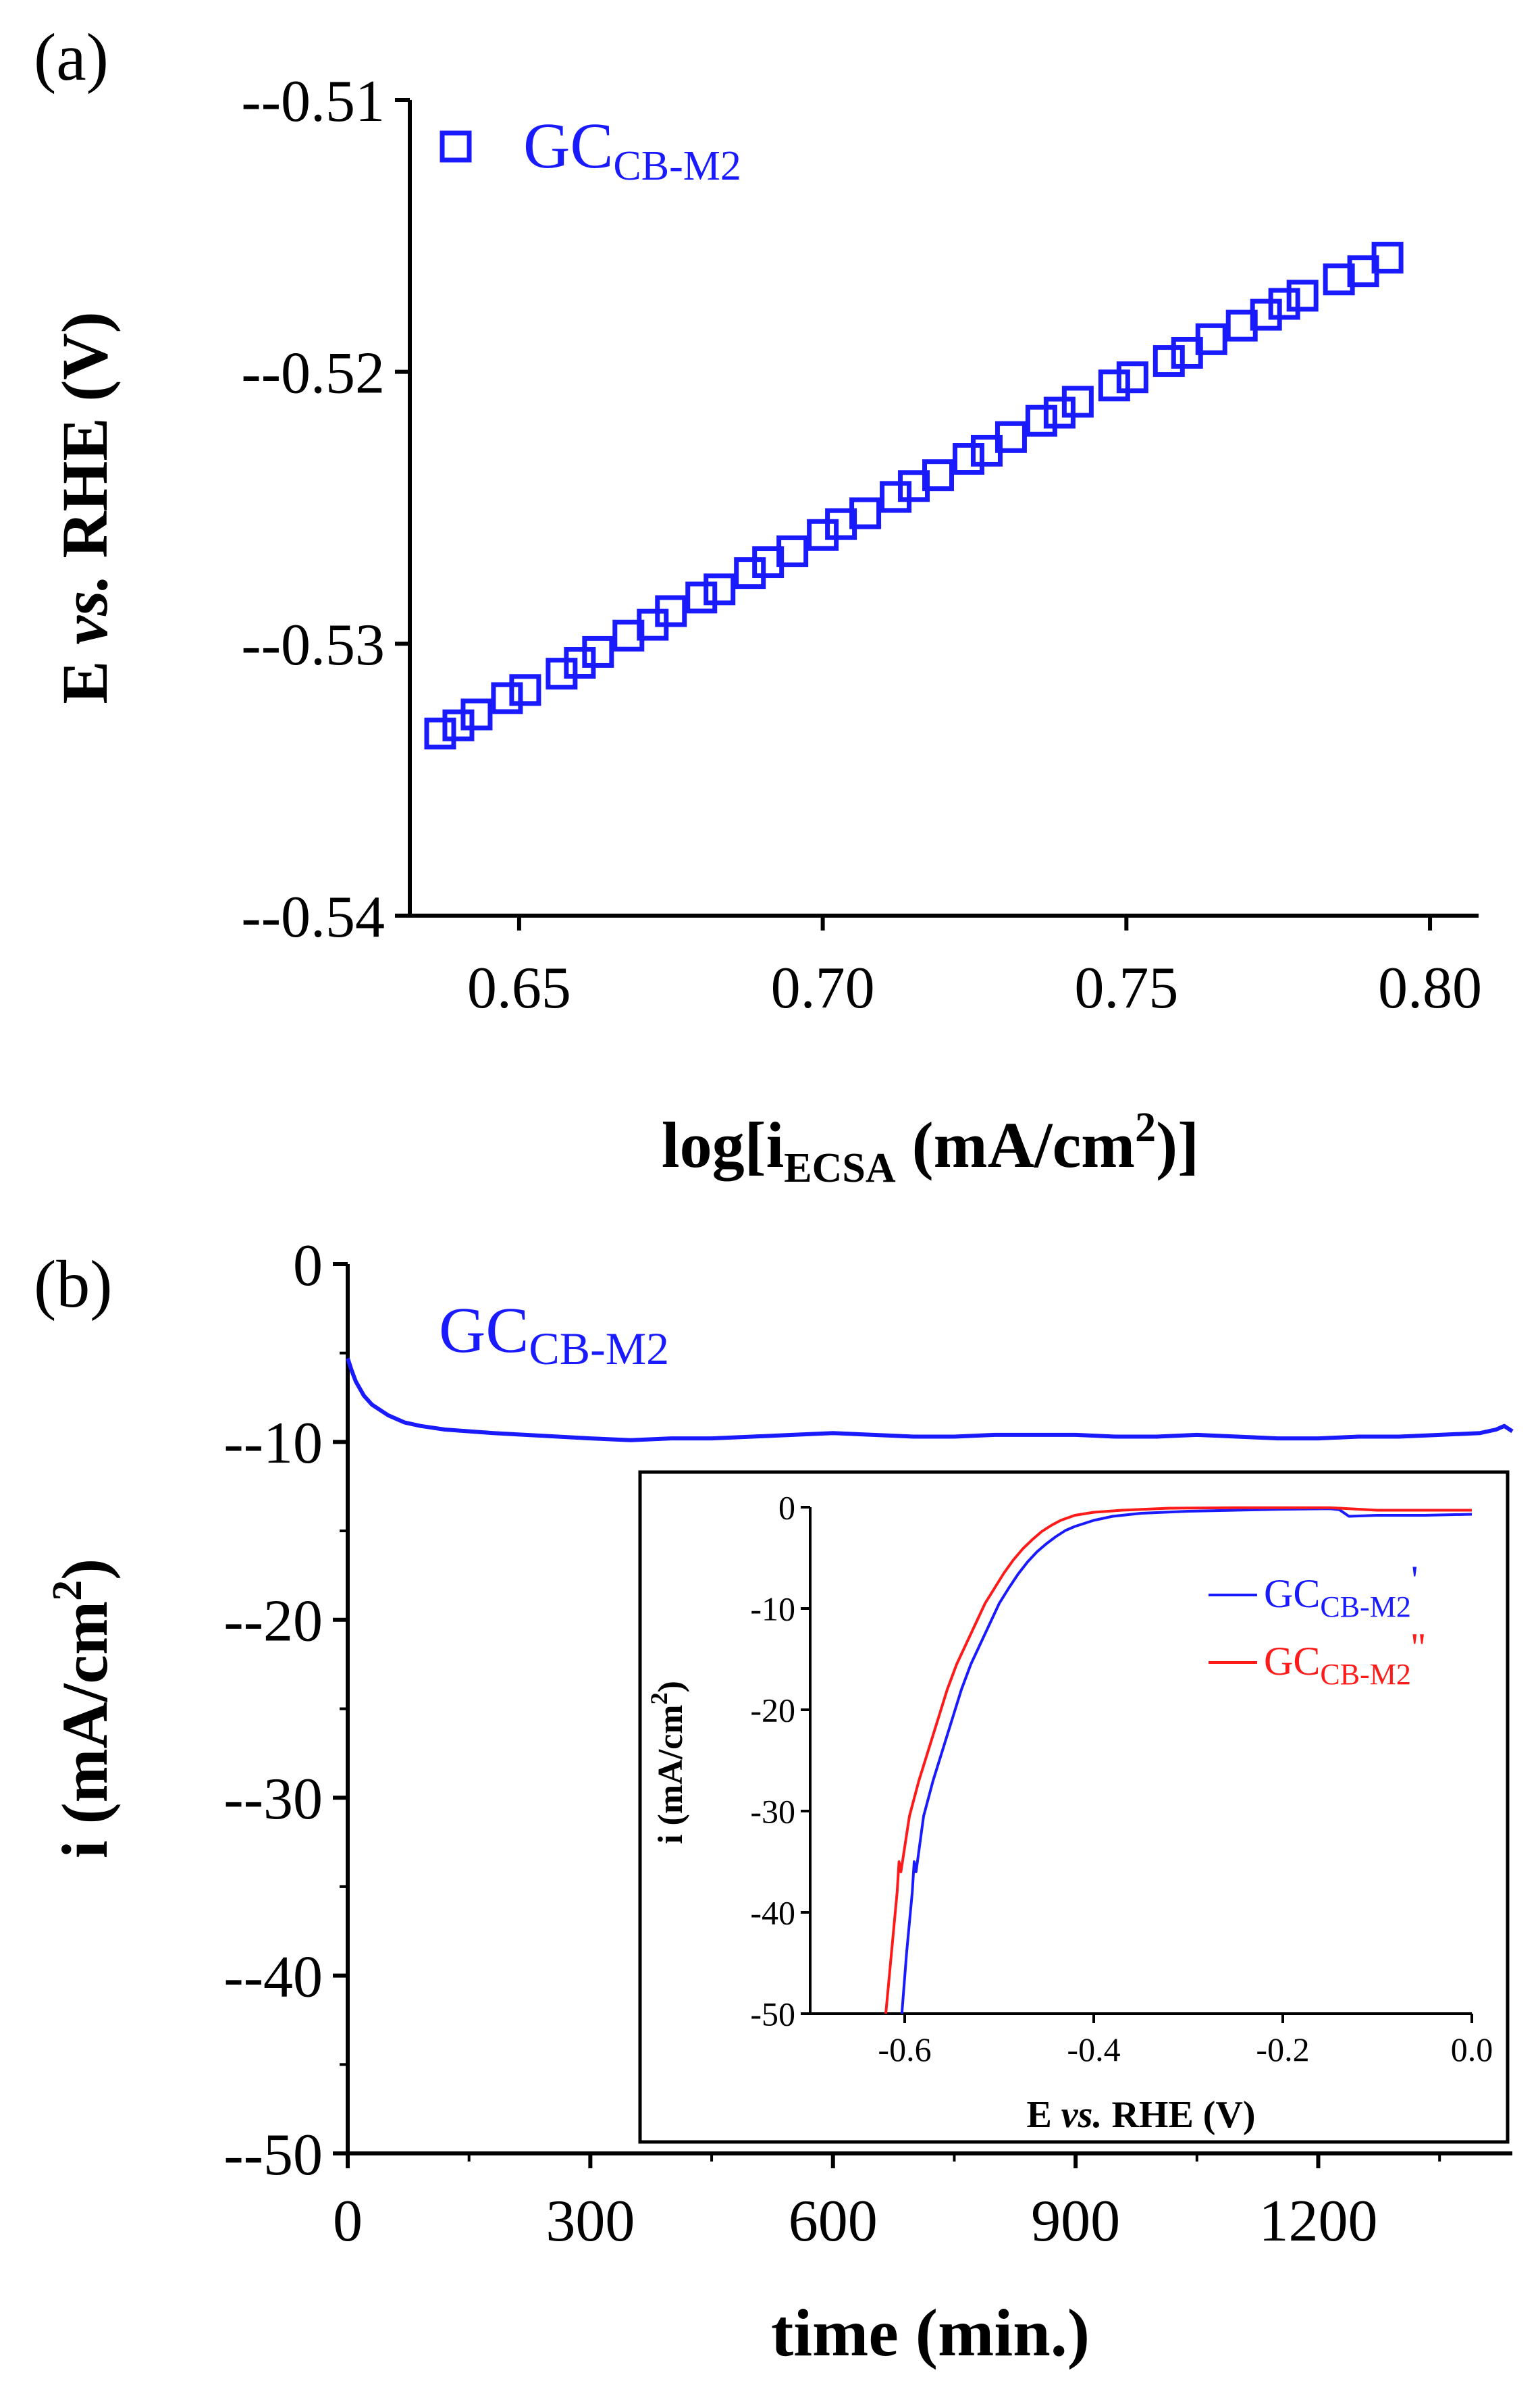 The width and height of the screenshot is (1538, 2408). I want to click on panel-a-series-gc-cb-m2, so click(914, 496).